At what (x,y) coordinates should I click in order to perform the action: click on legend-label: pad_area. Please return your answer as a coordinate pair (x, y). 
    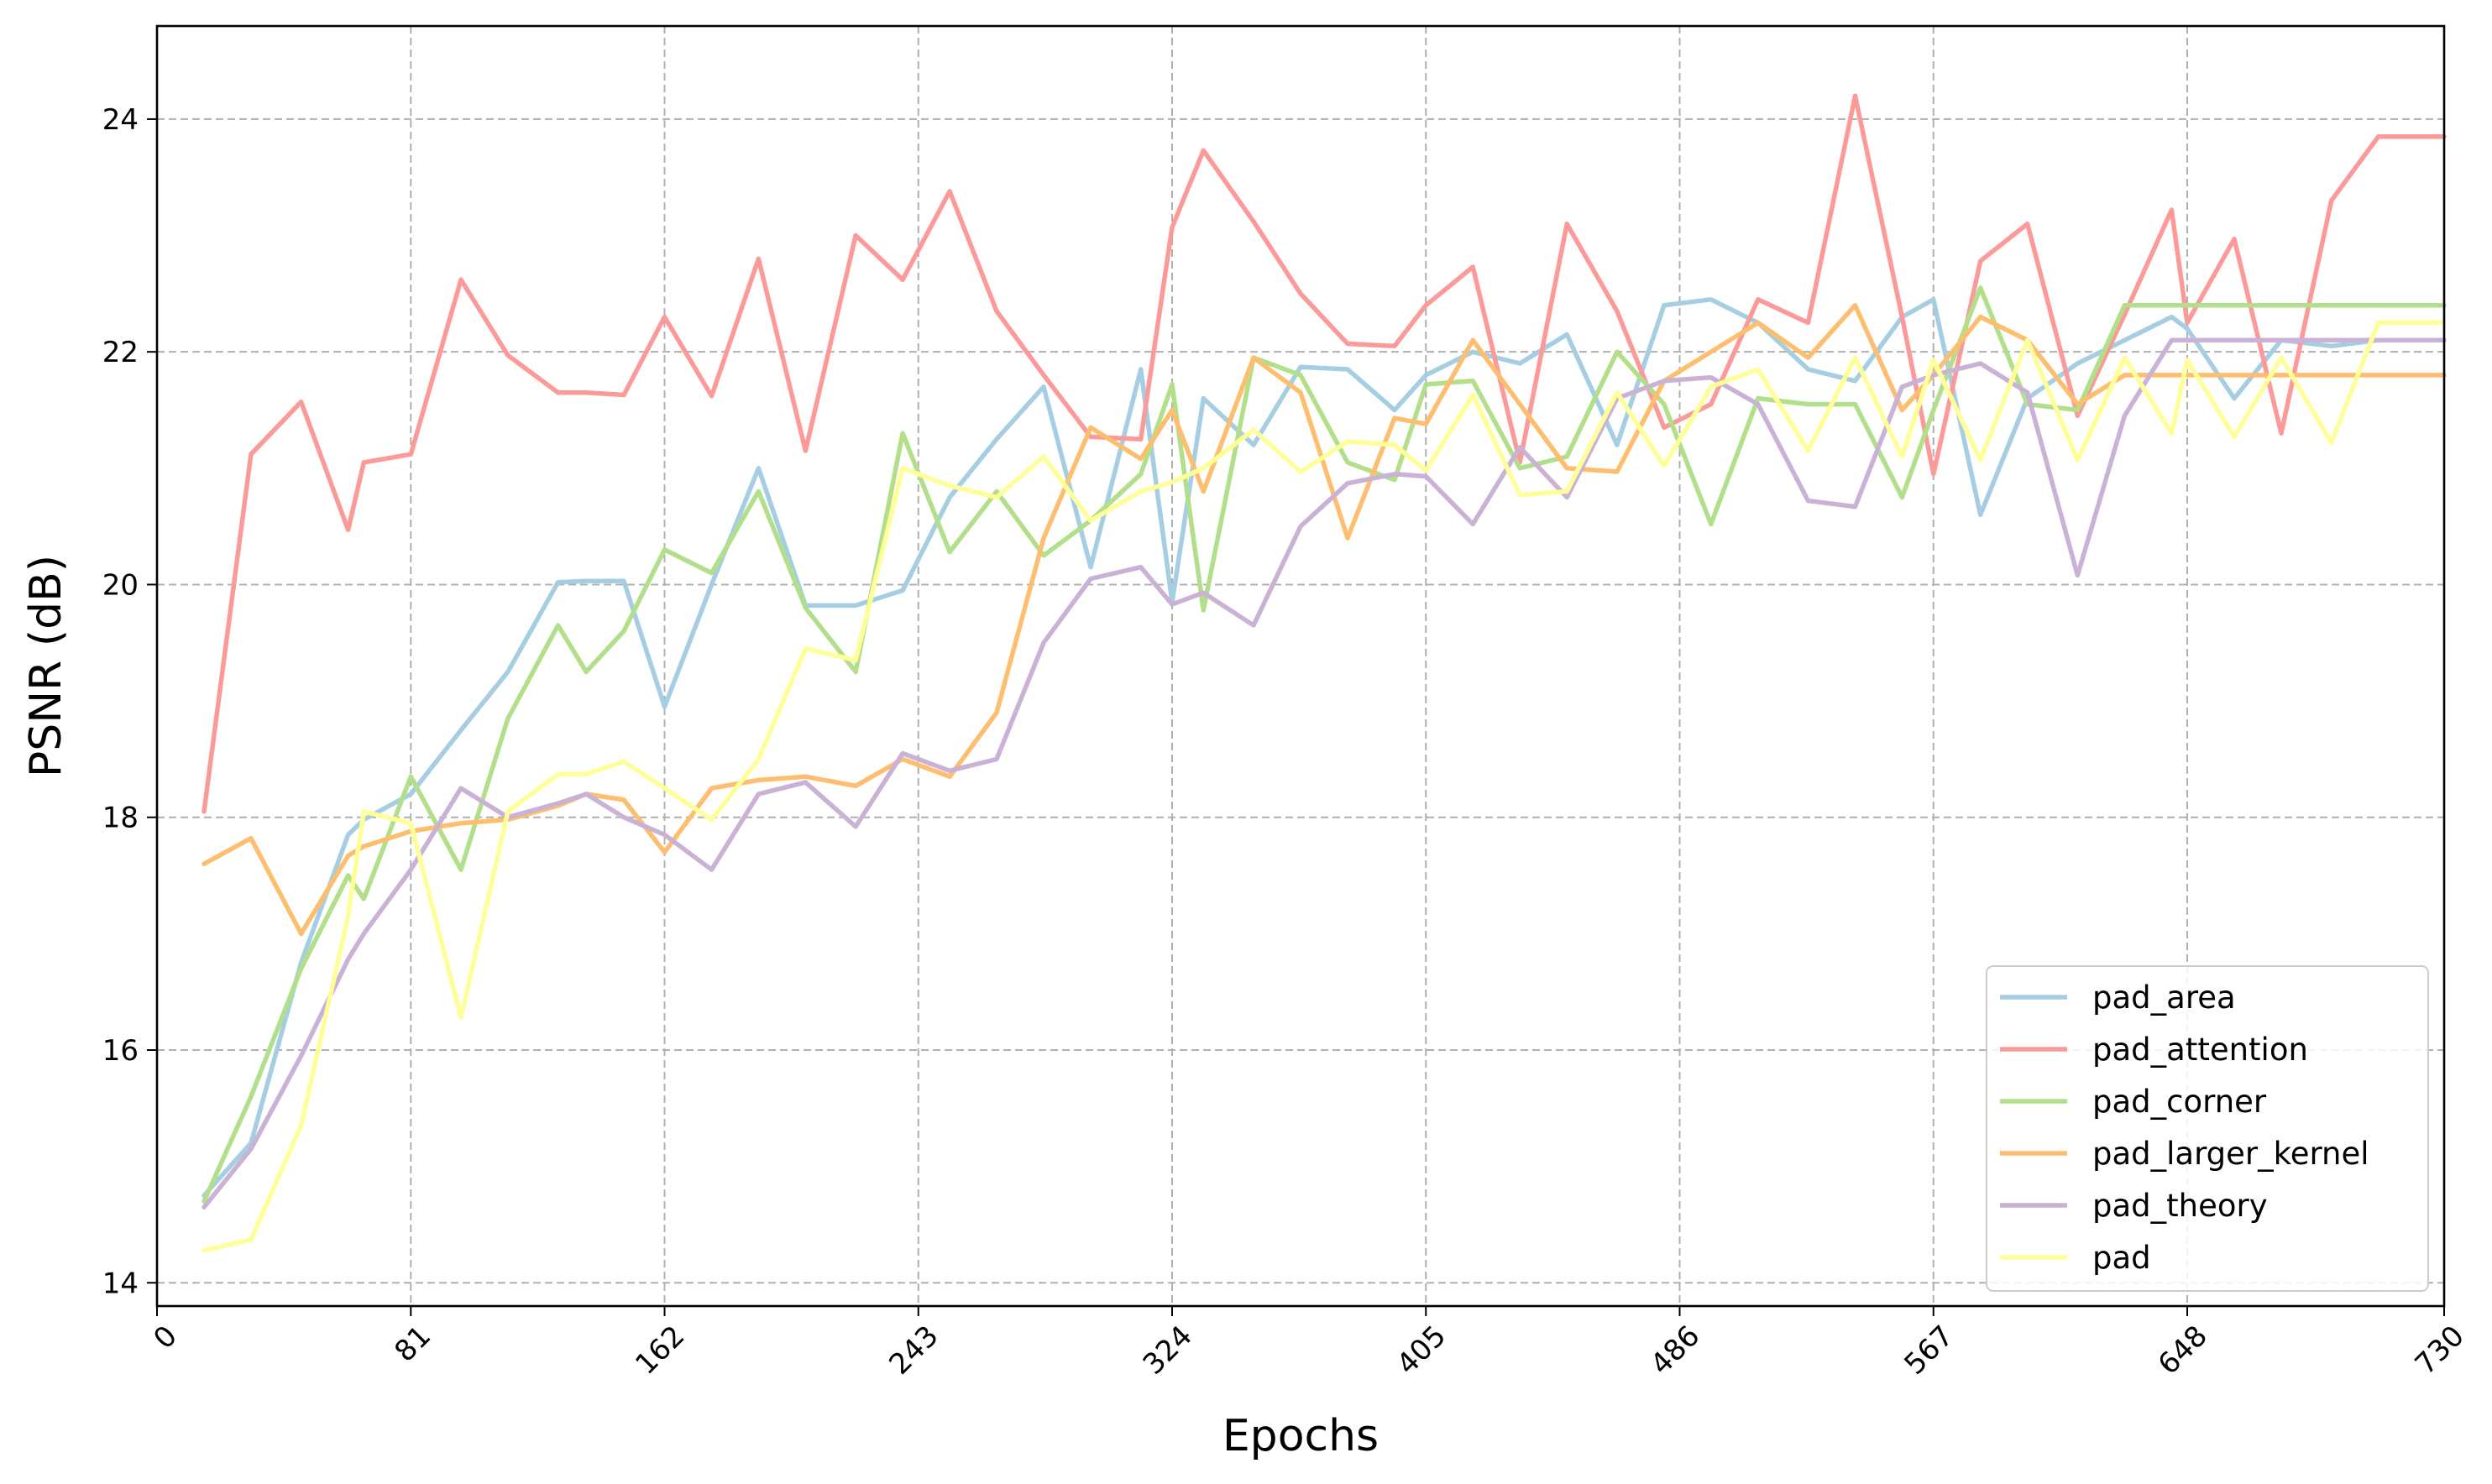
    Looking at the image, I should click on (2164, 998).